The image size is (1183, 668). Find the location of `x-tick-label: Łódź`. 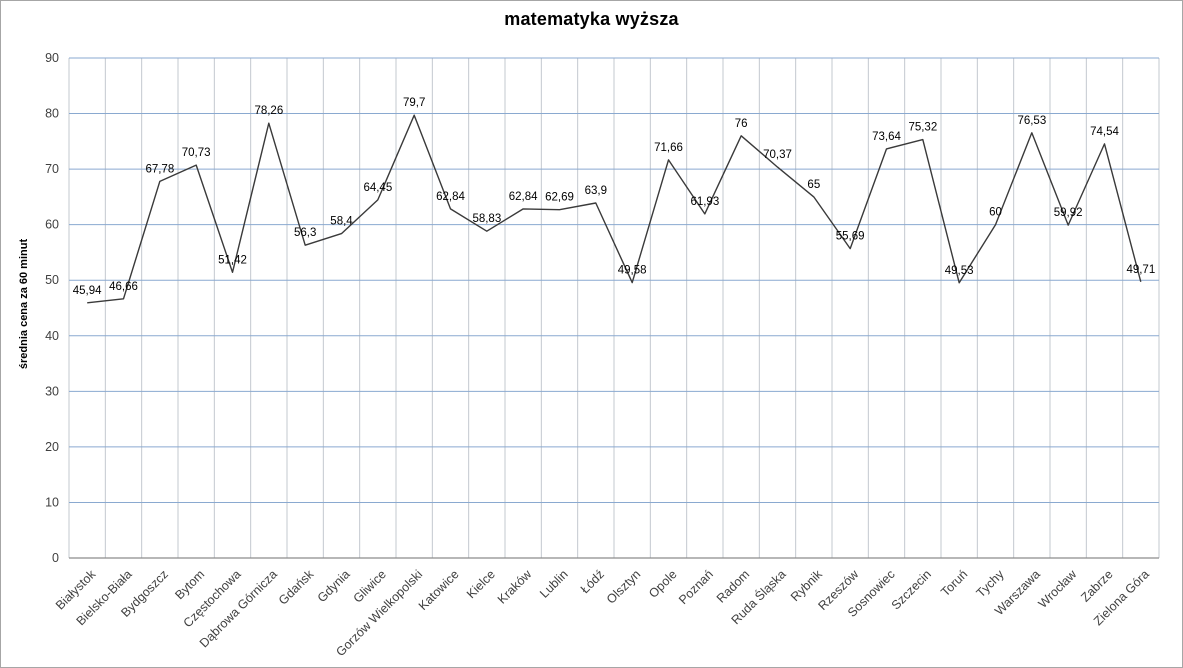

x-tick-label: Łódź is located at coordinates (592, 581).